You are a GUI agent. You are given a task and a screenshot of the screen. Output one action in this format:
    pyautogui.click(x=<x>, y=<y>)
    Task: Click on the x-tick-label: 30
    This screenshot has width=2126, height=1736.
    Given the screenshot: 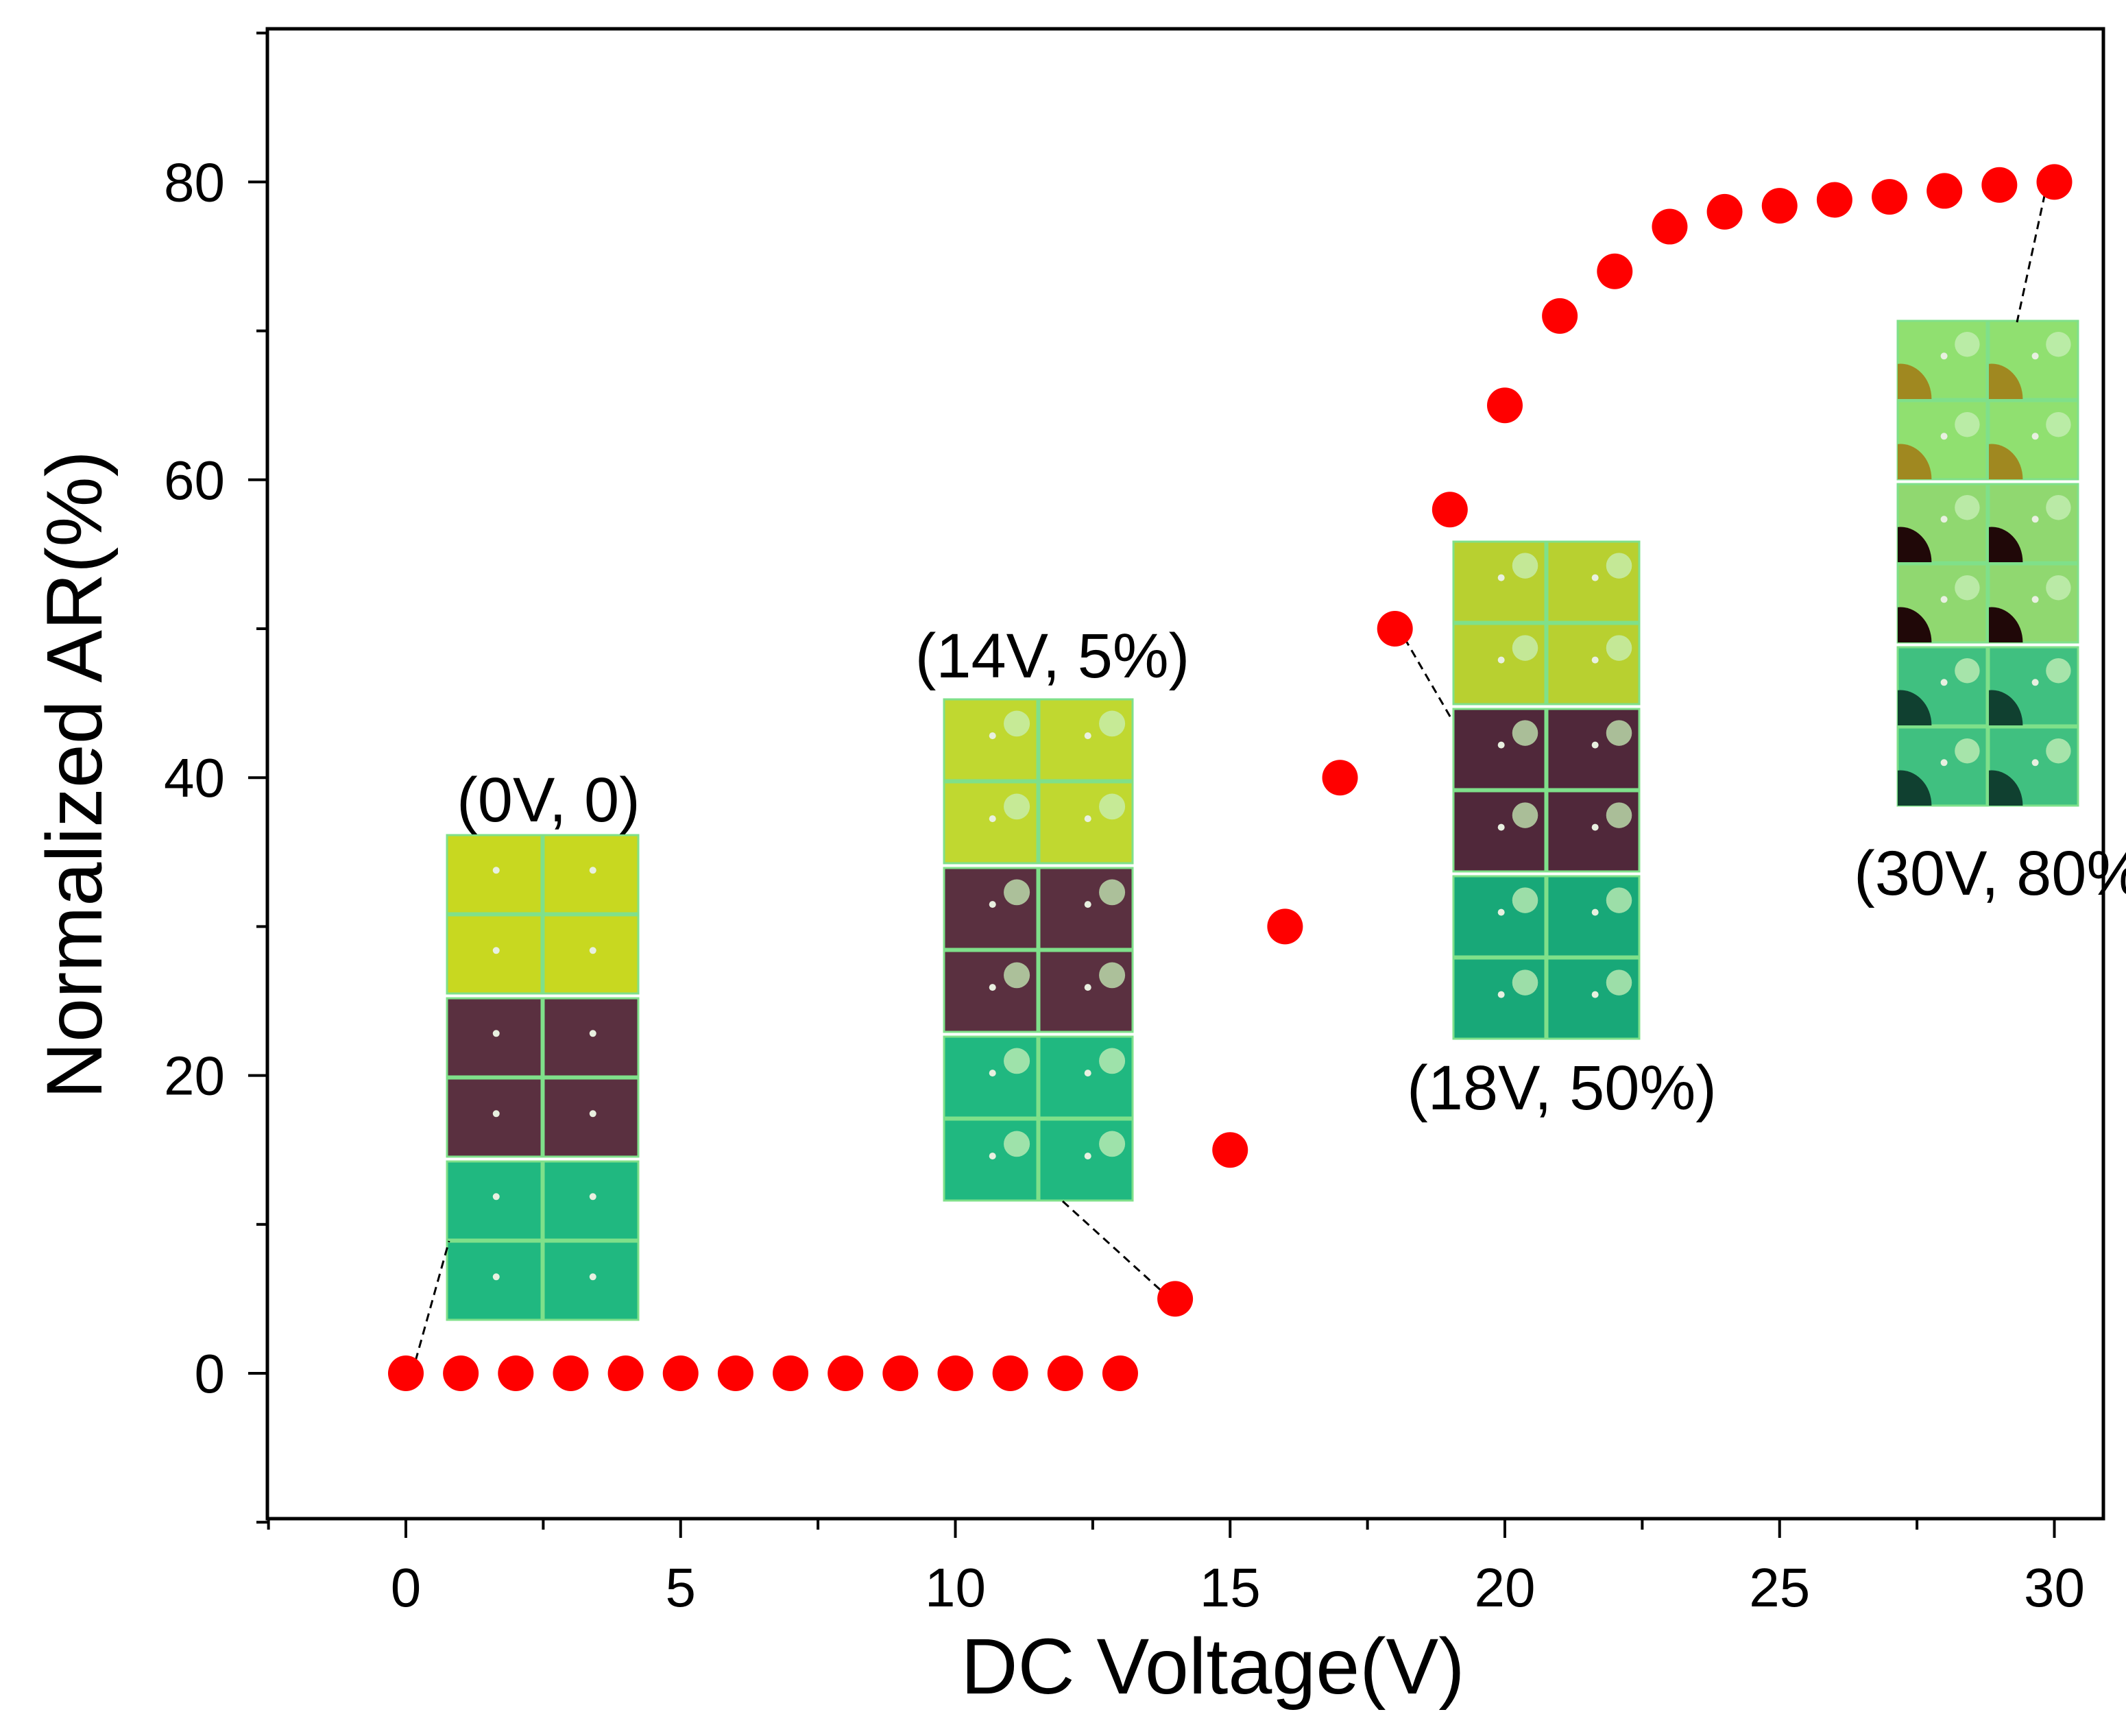 What is the action you would take?
    pyautogui.click(x=2054, y=1588)
    